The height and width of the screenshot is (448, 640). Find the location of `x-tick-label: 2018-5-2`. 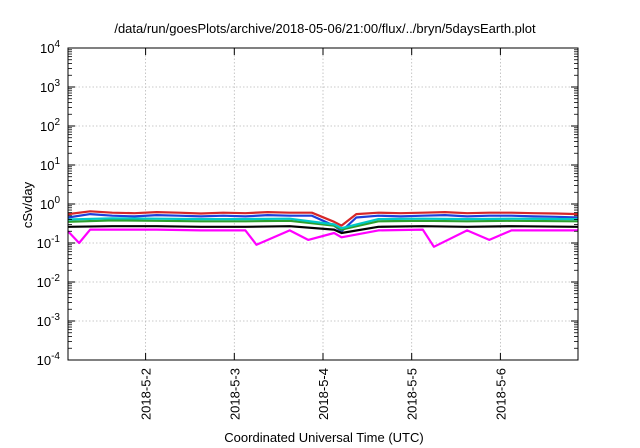

x-tick-label: 2018-5-2 is located at coordinates (146, 394).